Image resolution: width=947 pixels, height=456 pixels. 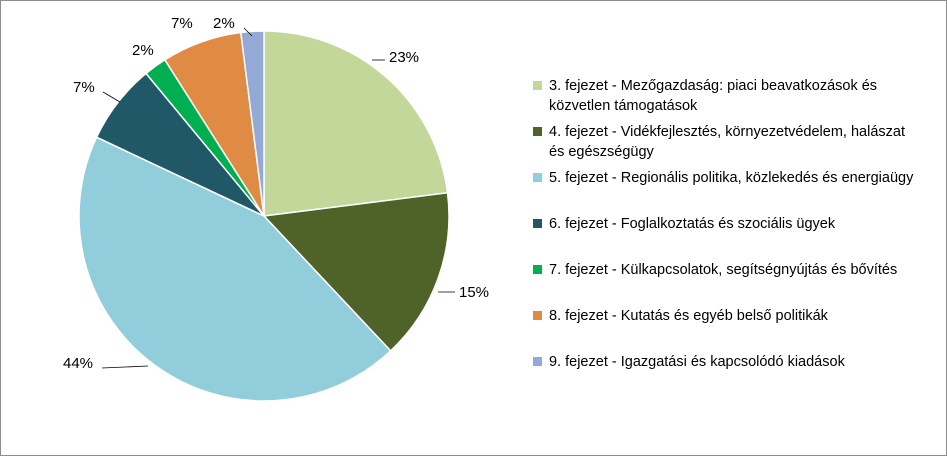 I want to click on leader-line-ch9, so click(x=248, y=32).